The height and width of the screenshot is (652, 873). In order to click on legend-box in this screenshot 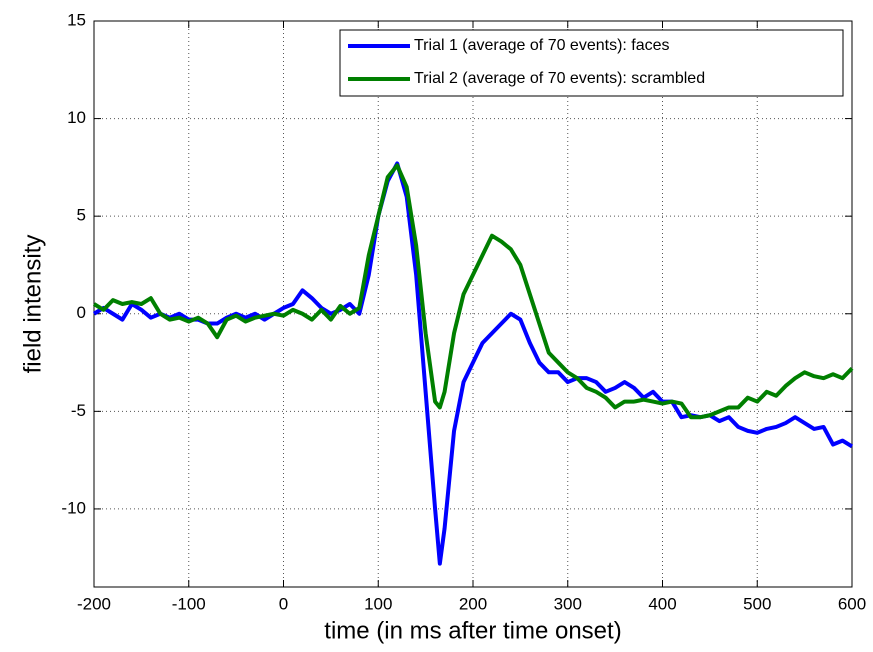, I will do `click(591, 63)`.